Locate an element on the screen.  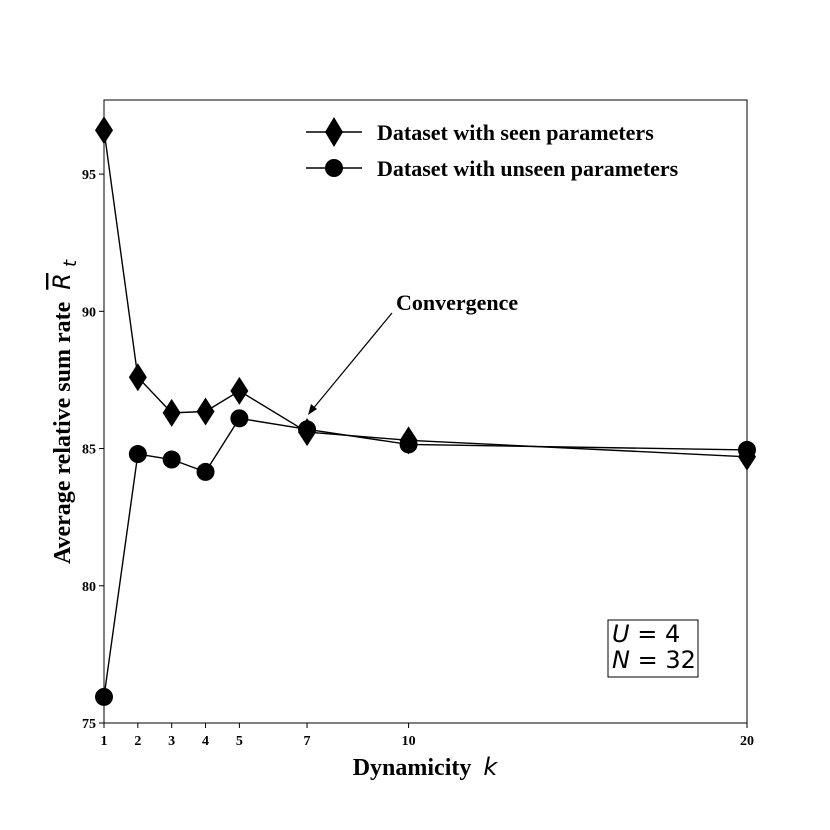
parameter-n-var: N is located at coordinates (621, 660).